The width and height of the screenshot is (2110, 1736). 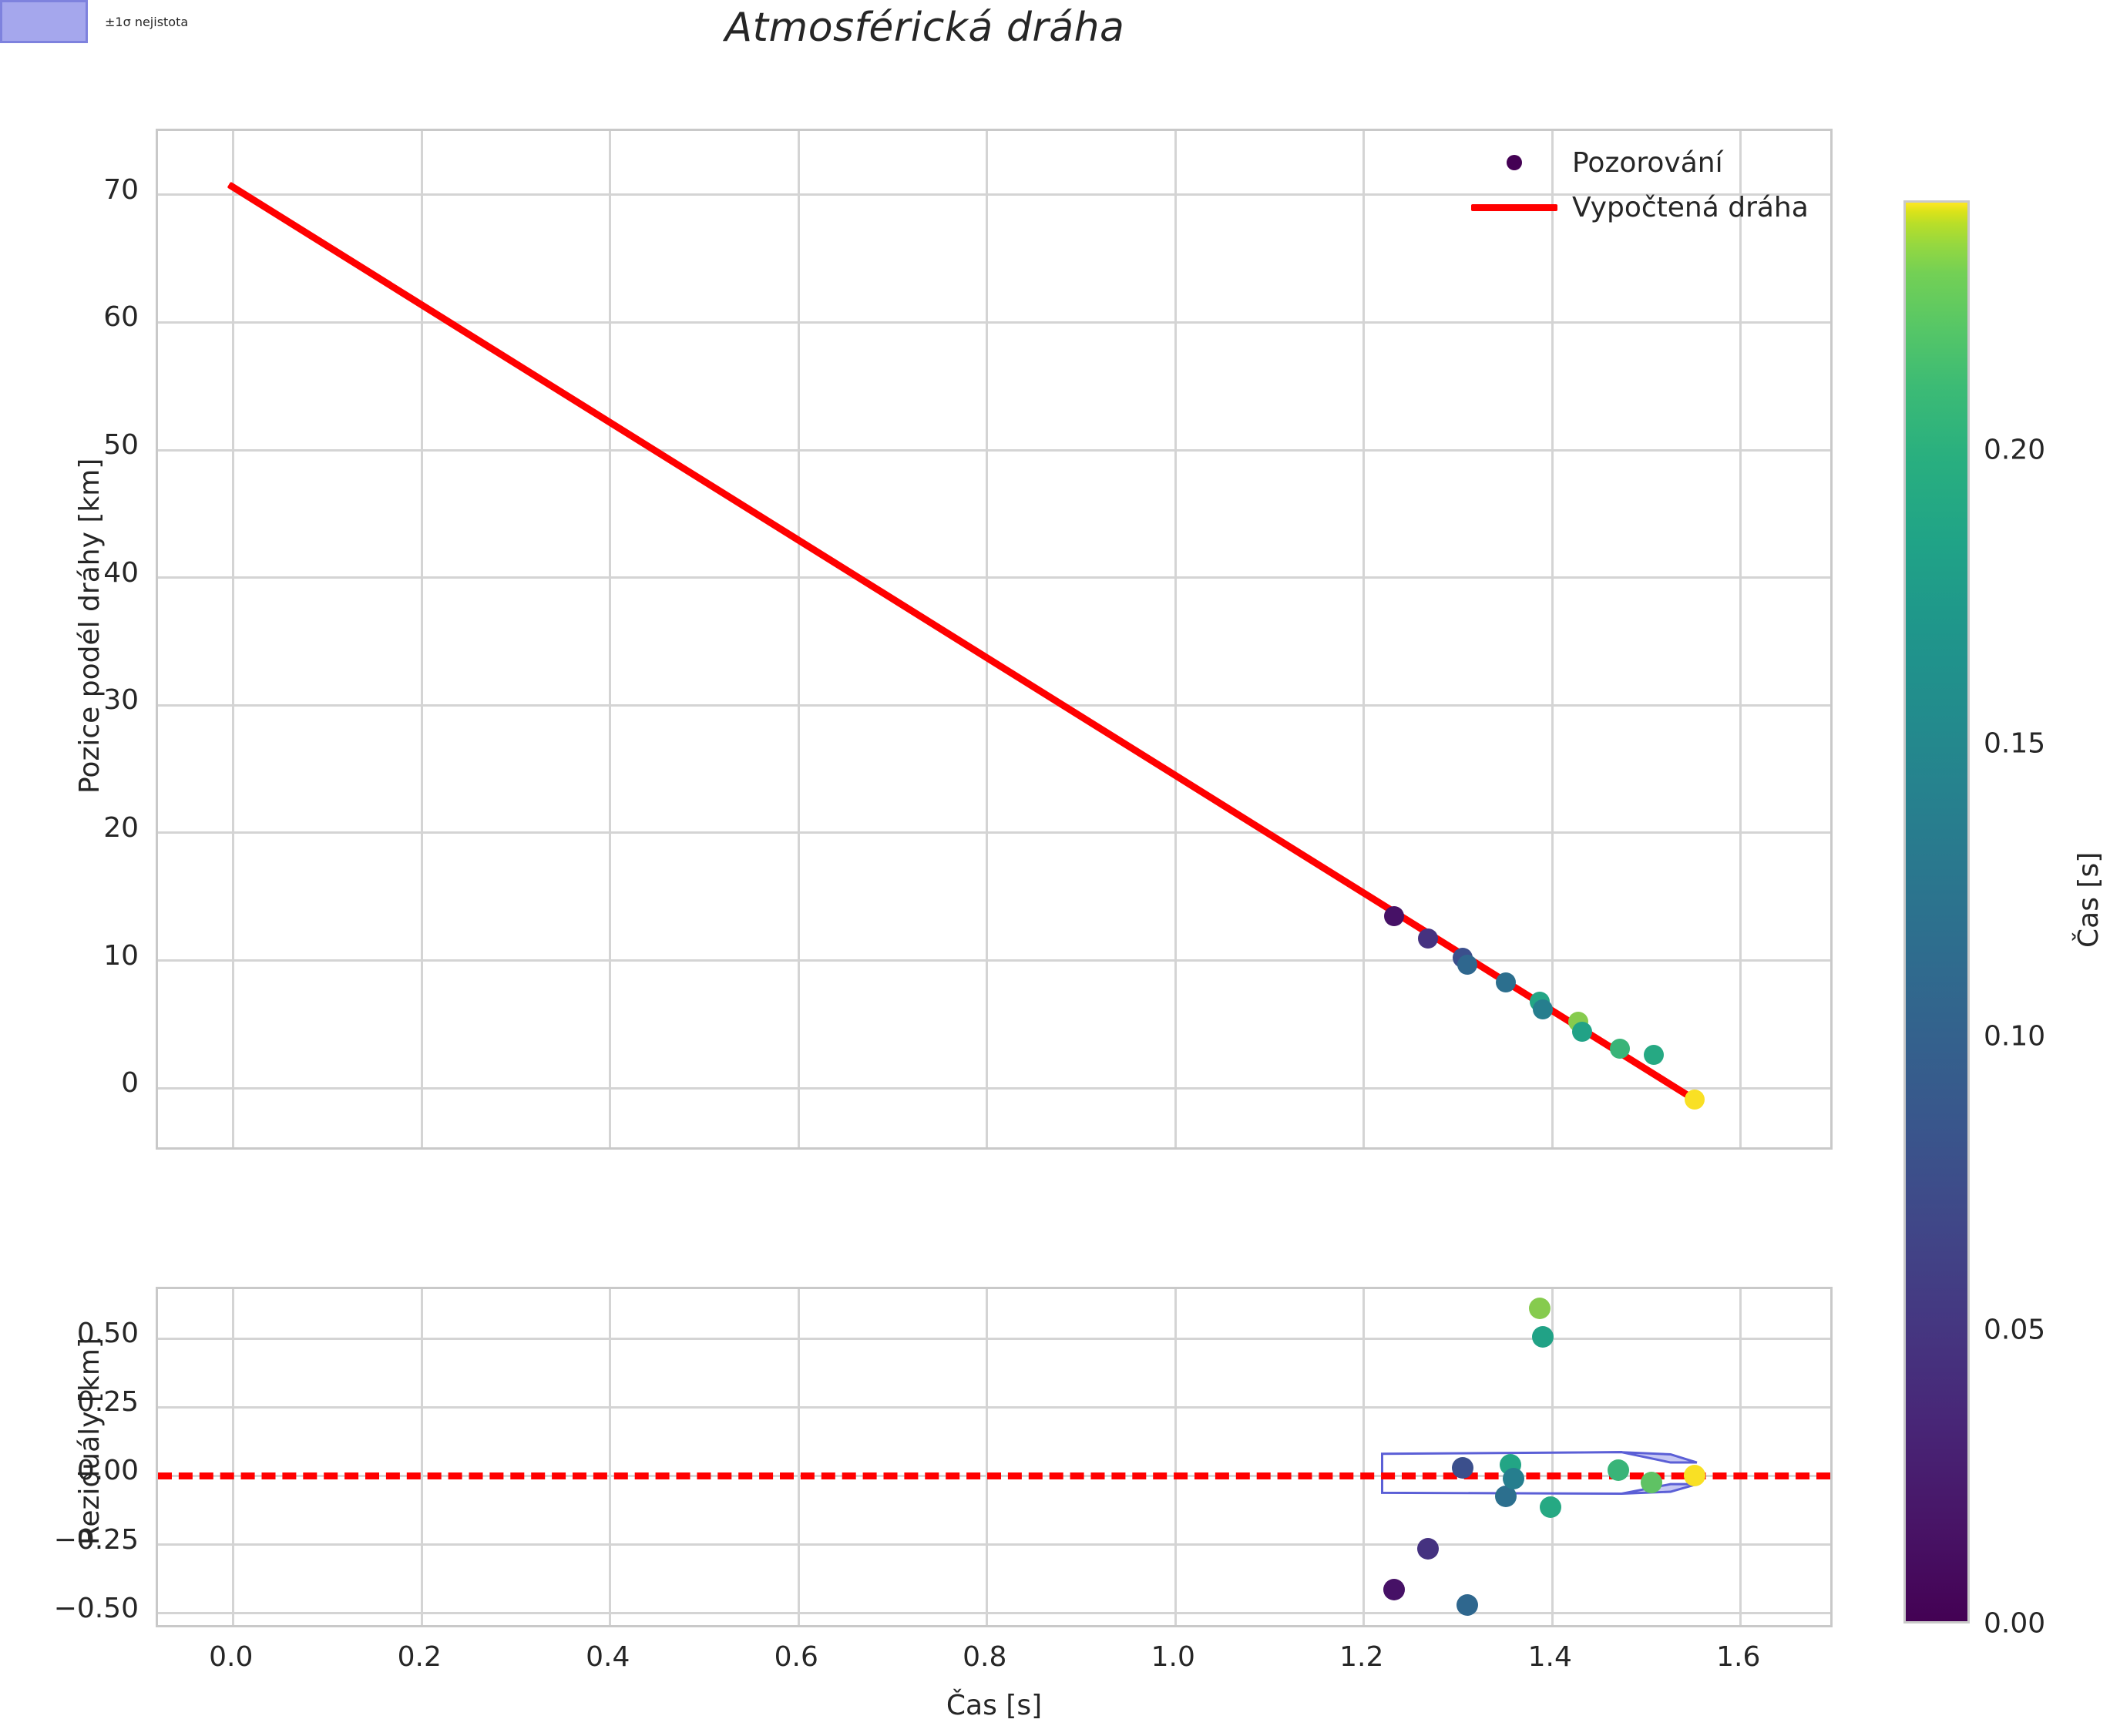 I want to click on x-tick-label: 1.0, so click(x=1173, y=1657).